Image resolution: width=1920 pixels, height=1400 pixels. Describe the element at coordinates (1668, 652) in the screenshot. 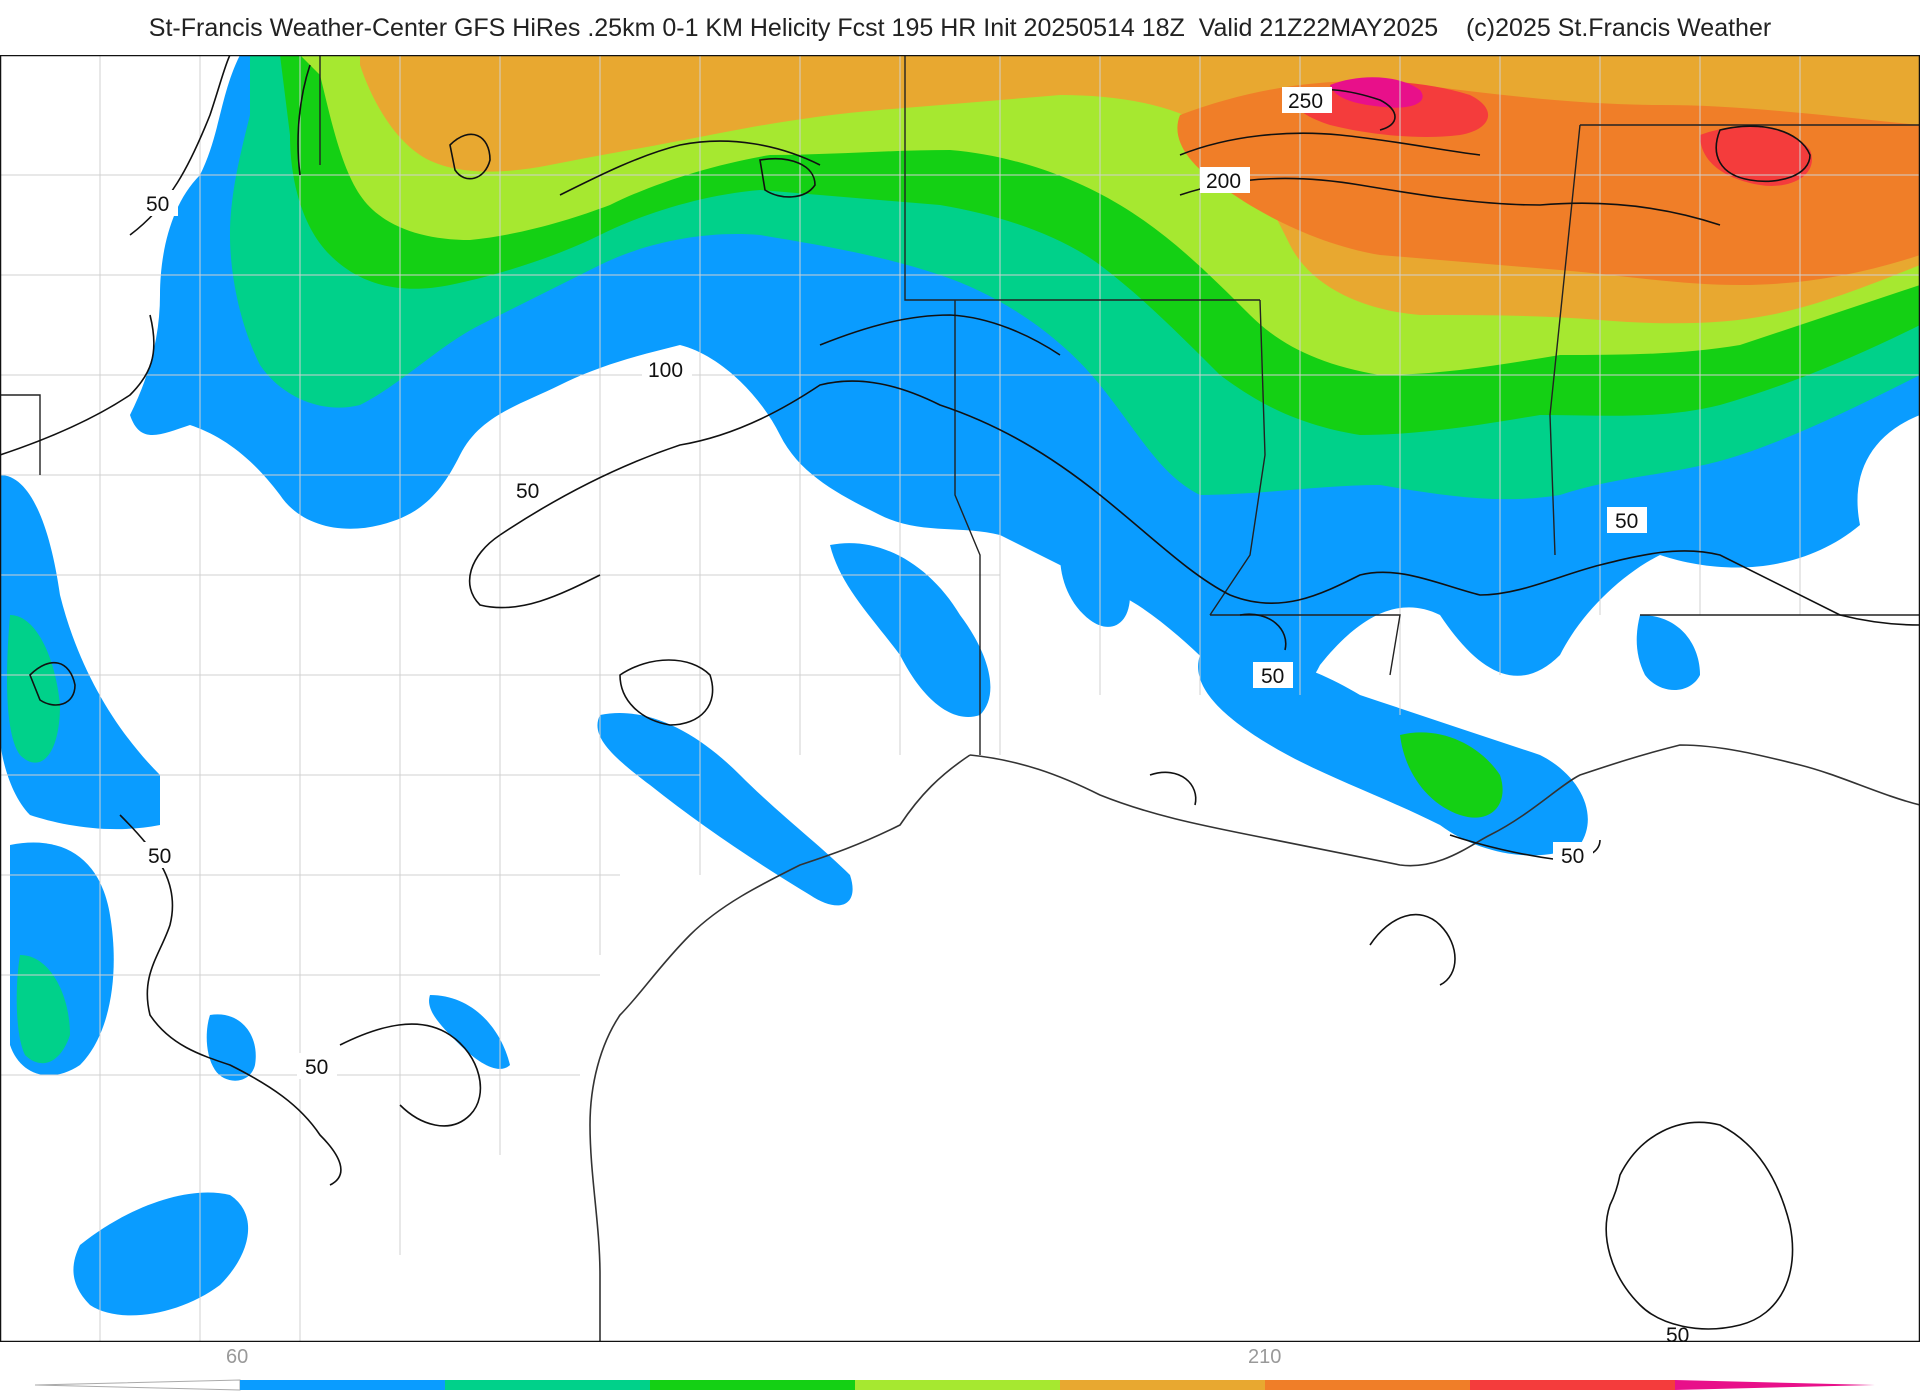

I see `helicity-blob-far-east` at that location.